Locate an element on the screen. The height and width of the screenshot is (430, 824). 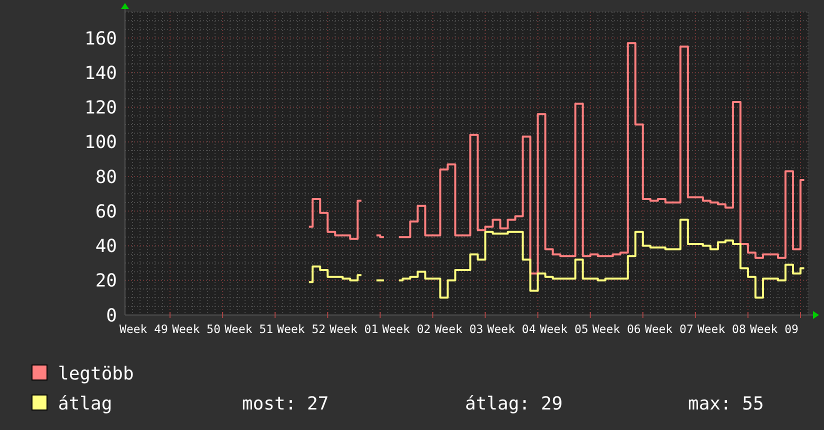
y-tick-label: 140 is located at coordinates (100, 73).